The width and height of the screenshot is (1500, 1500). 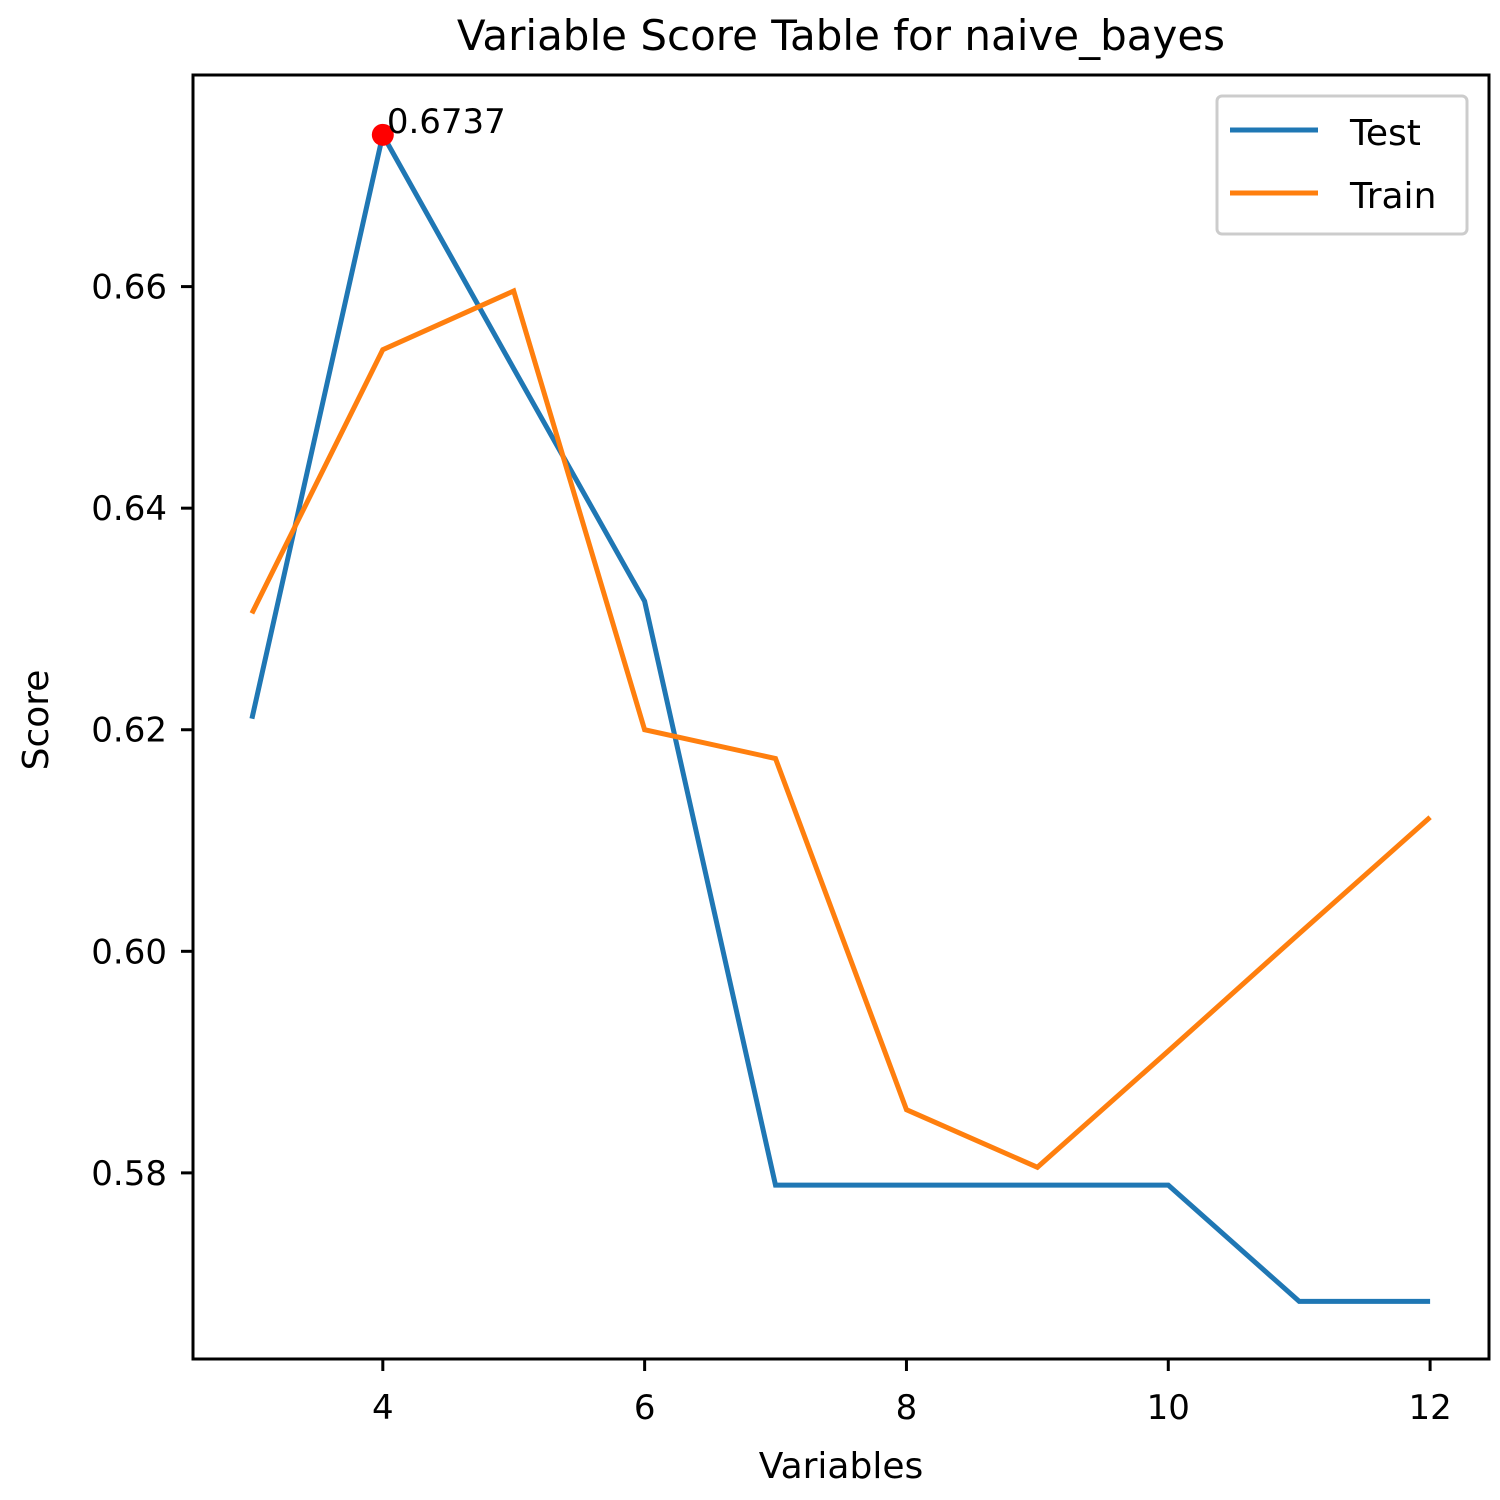 What do you see at coordinates (129, 1174) in the screenshot?
I see `y-tick-label: 0.58` at bounding box center [129, 1174].